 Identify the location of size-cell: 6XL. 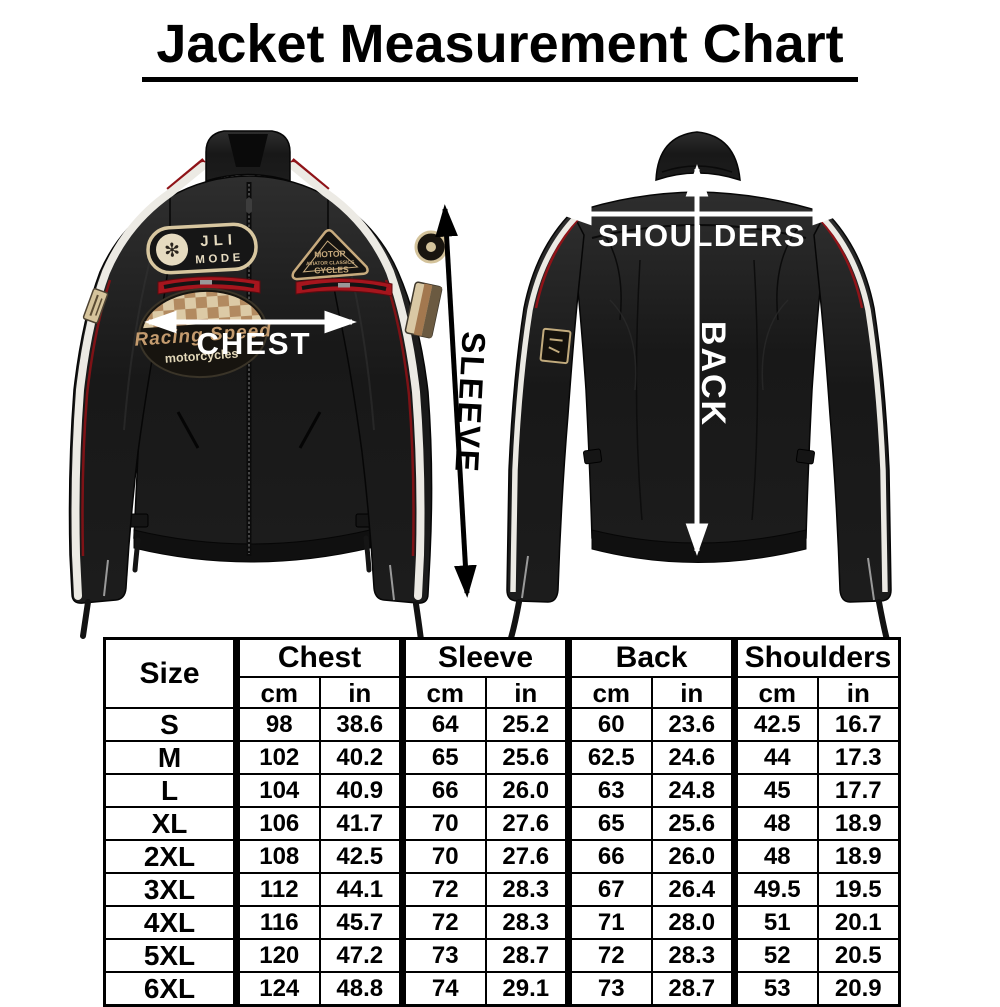
(170, 989).